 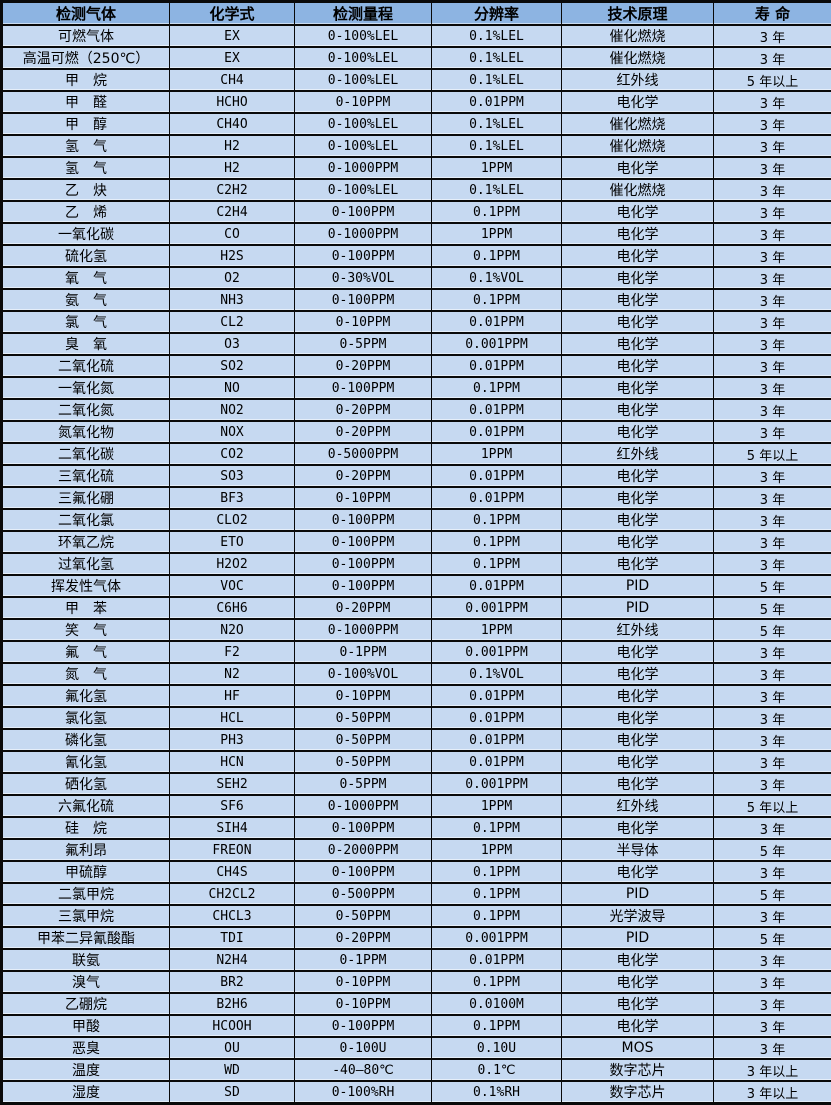 I want to click on cell-formula: CH4, so click(x=232, y=80).